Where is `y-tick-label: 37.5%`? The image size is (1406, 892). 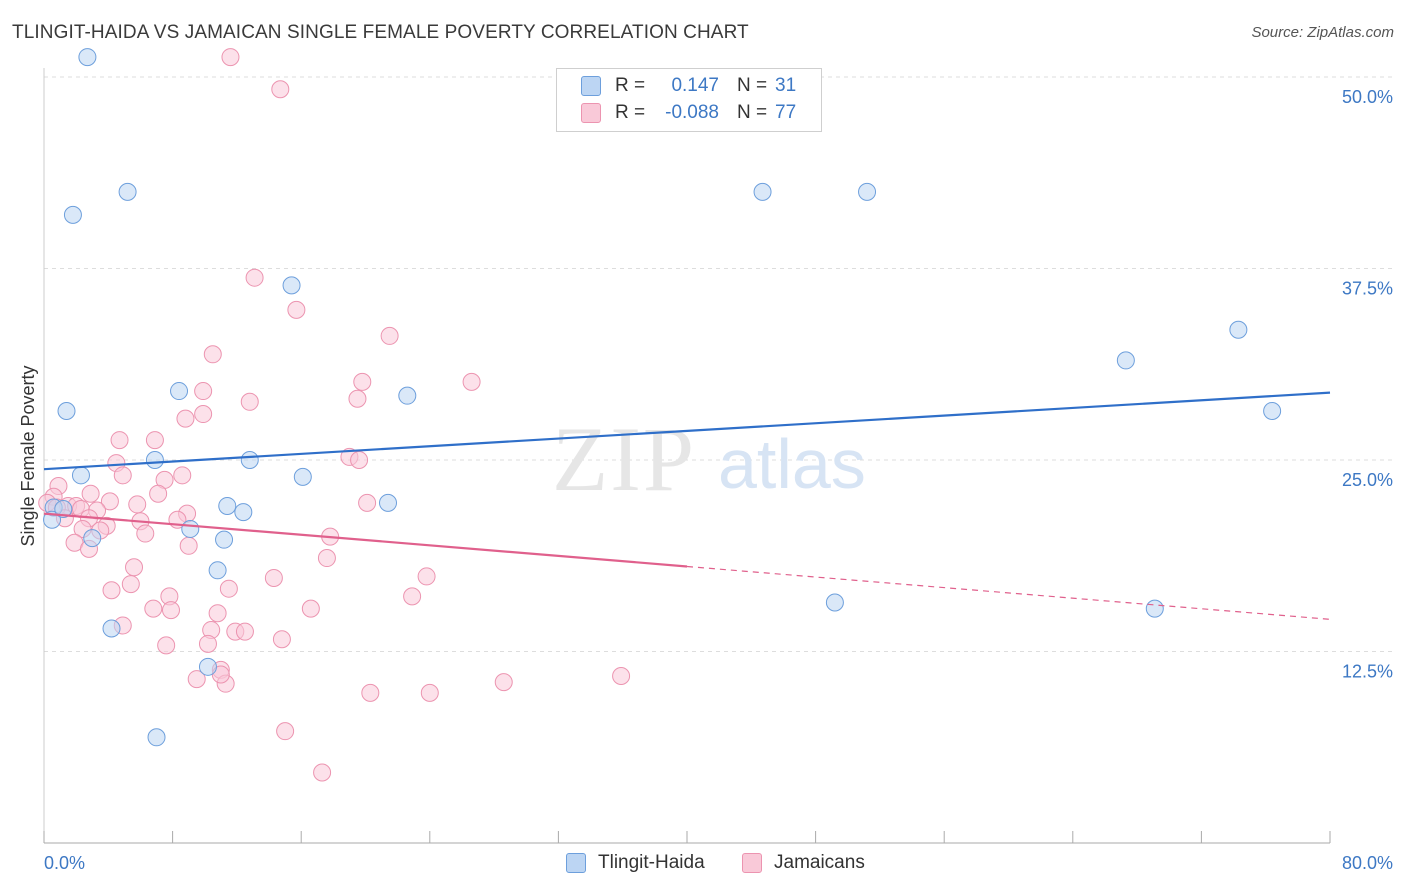
y-tick-label: 37.5% is located at coordinates (1367, 289).